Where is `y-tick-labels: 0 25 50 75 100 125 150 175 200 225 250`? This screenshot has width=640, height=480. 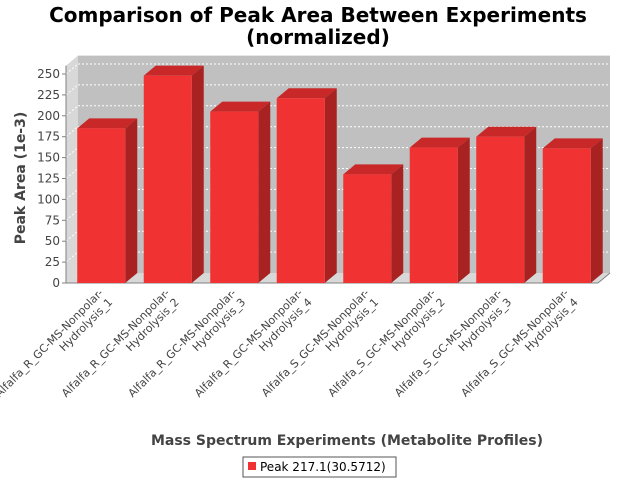 y-tick-labels: 0 25 50 75 100 125 150 175 200 225 250 is located at coordinates (51, 178).